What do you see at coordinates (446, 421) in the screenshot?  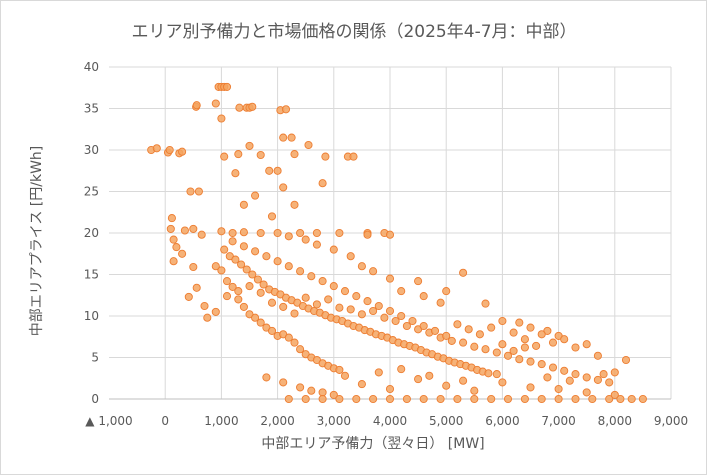 I see `x-tick-label: 5,000` at bounding box center [446, 421].